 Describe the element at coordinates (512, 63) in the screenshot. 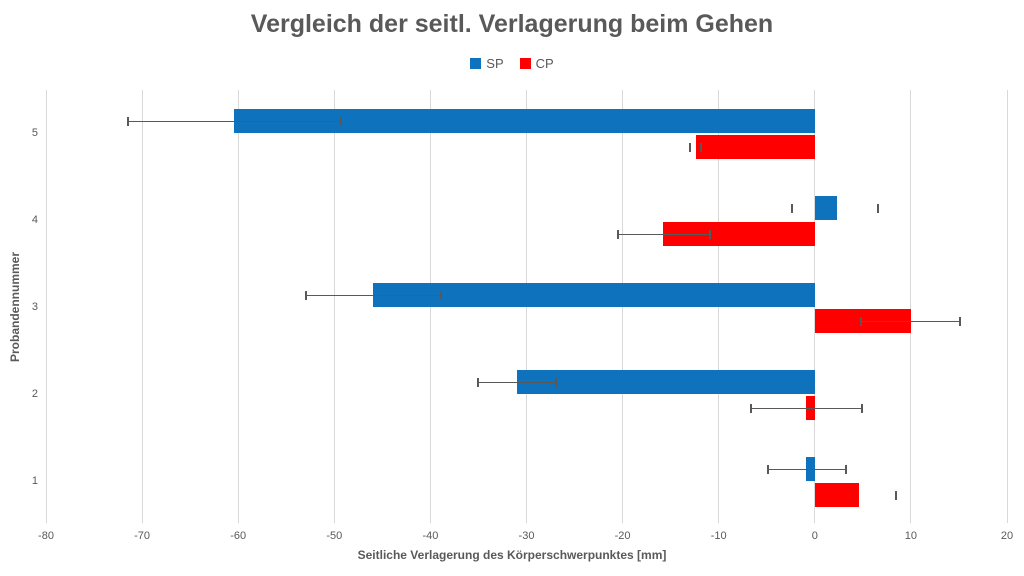

I see `chart-legend: SP CP` at that location.